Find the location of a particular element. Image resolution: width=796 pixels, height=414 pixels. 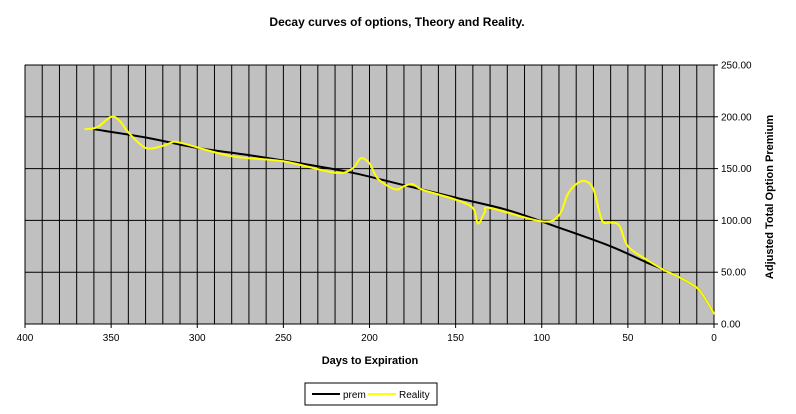

y-tick-label: 150.00 is located at coordinates (736, 169).